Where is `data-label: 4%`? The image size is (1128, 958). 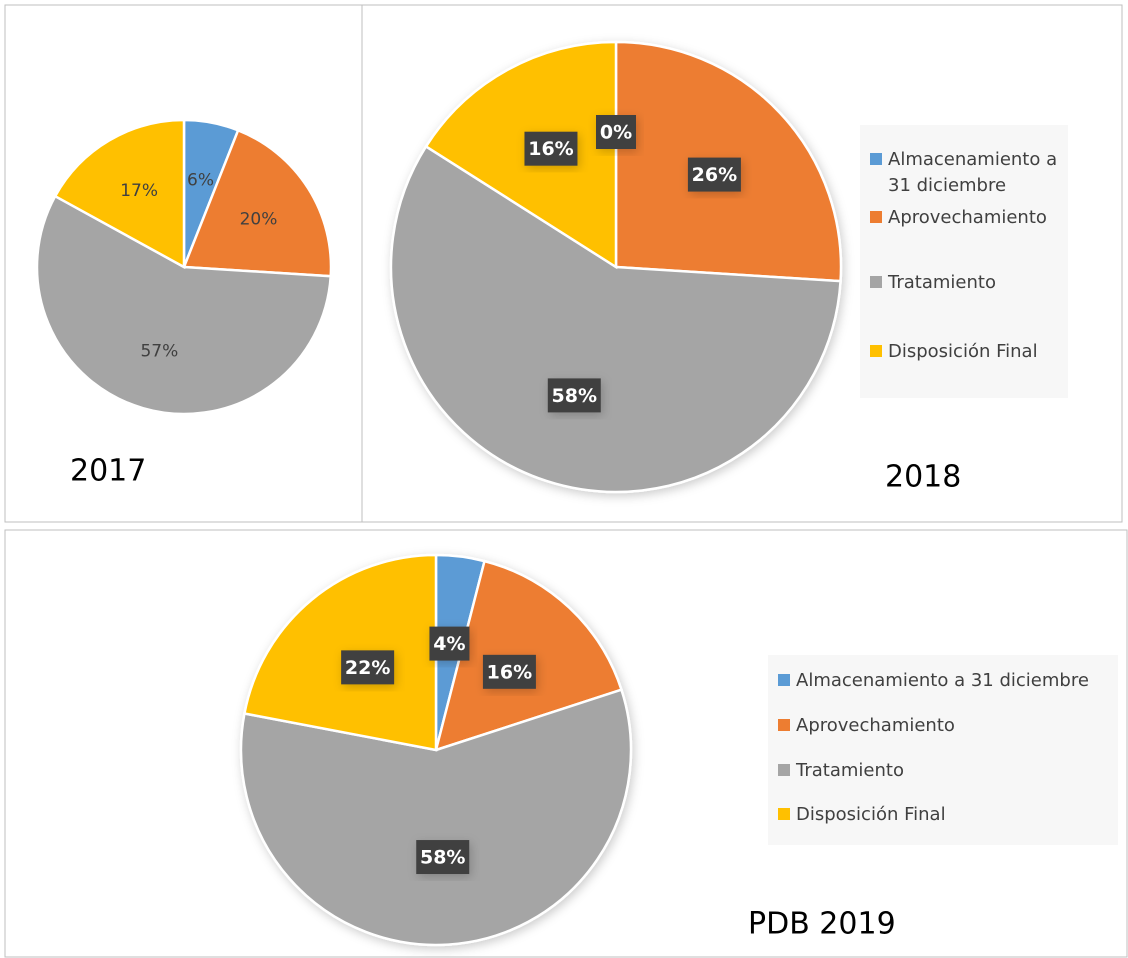 data-label: 4% is located at coordinates (449, 644).